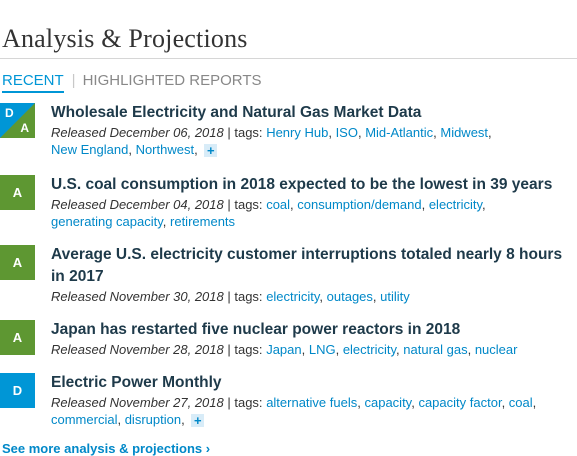 This screenshot has height=456, width=577. I want to click on tag-link: alternative fuels, so click(312, 402).